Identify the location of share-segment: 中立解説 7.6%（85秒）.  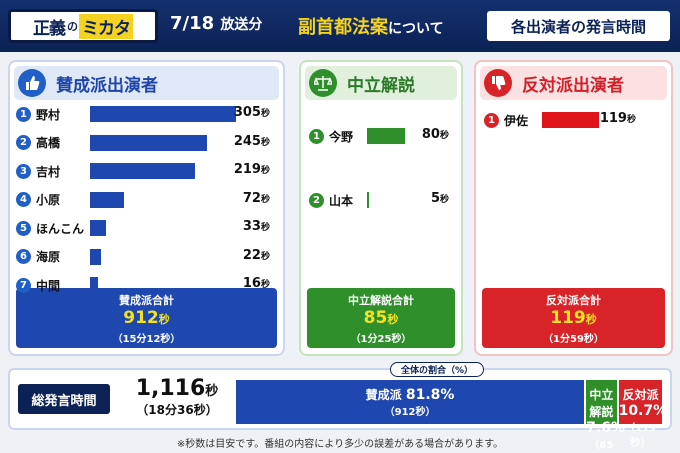
(605, 415).